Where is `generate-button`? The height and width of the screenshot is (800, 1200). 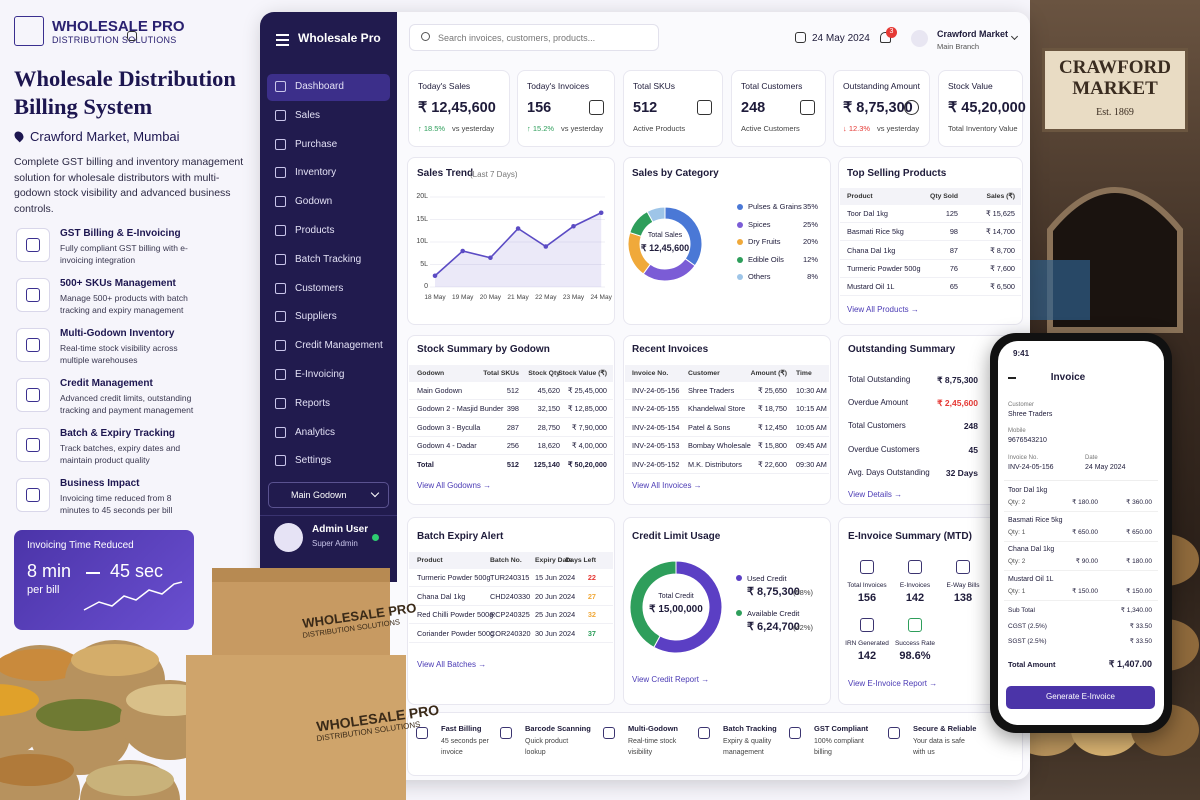 generate-button is located at coordinates (1080, 697).